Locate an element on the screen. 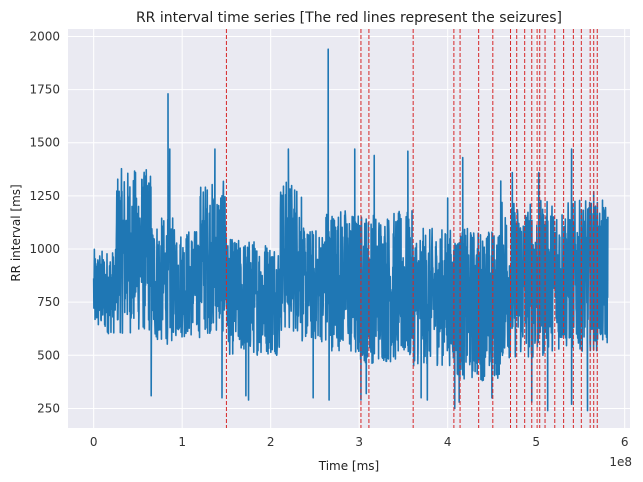 This screenshot has height=482, width=643. y-tick-label: 2000 is located at coordinates (44, 36).